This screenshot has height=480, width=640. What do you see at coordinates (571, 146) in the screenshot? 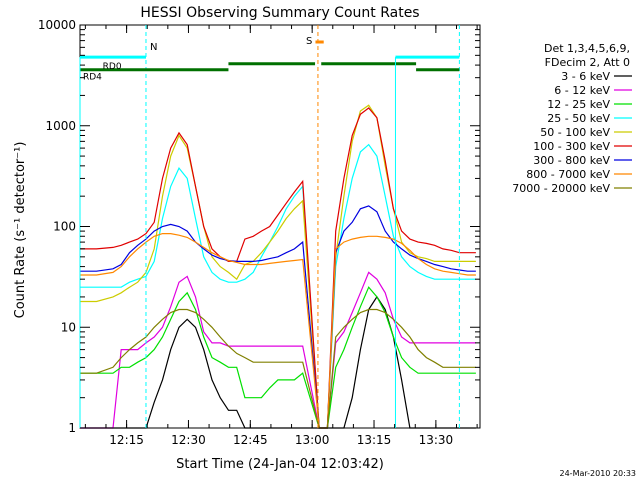
I see `legend-entry-label: 100 - 300 keV` at bounding box center [571, 146].